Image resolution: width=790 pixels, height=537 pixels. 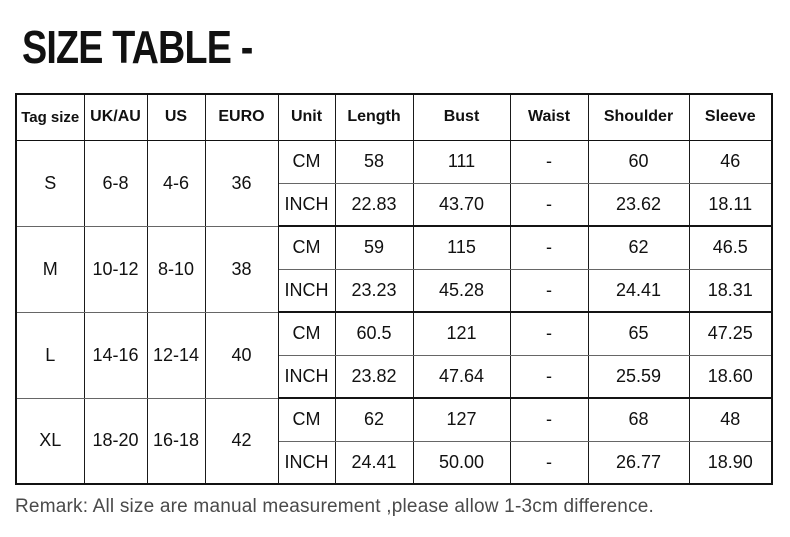 I want to click on col-header-uk-au: UK/AU, so click(x=115, y=117).